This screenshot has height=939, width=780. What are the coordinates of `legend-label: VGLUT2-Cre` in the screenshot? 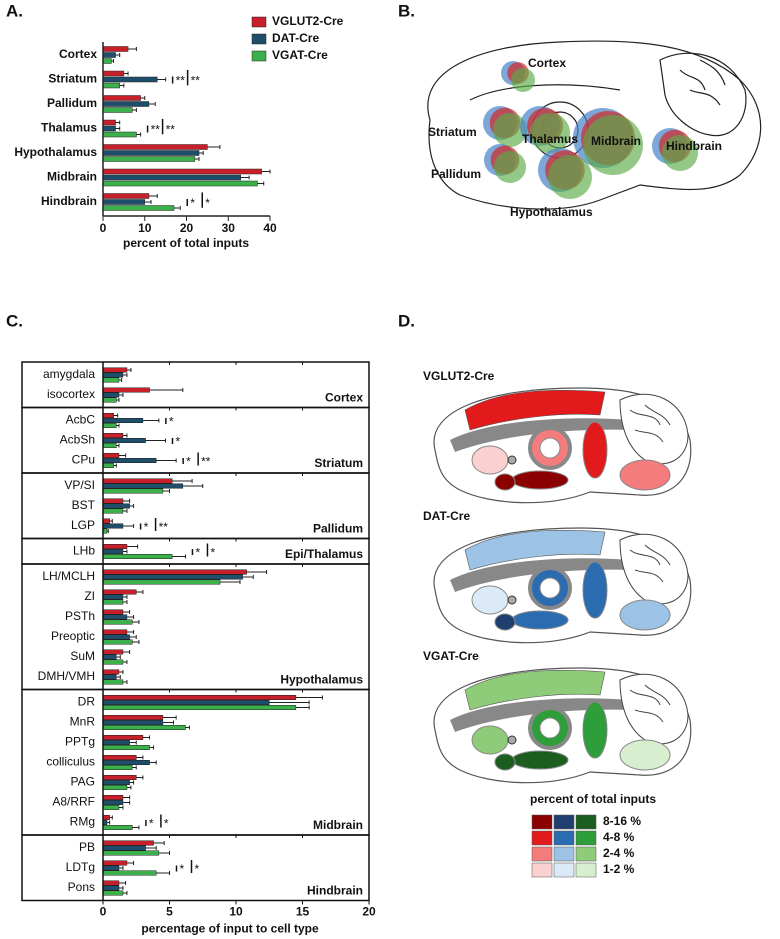 It's located at (308, 21).